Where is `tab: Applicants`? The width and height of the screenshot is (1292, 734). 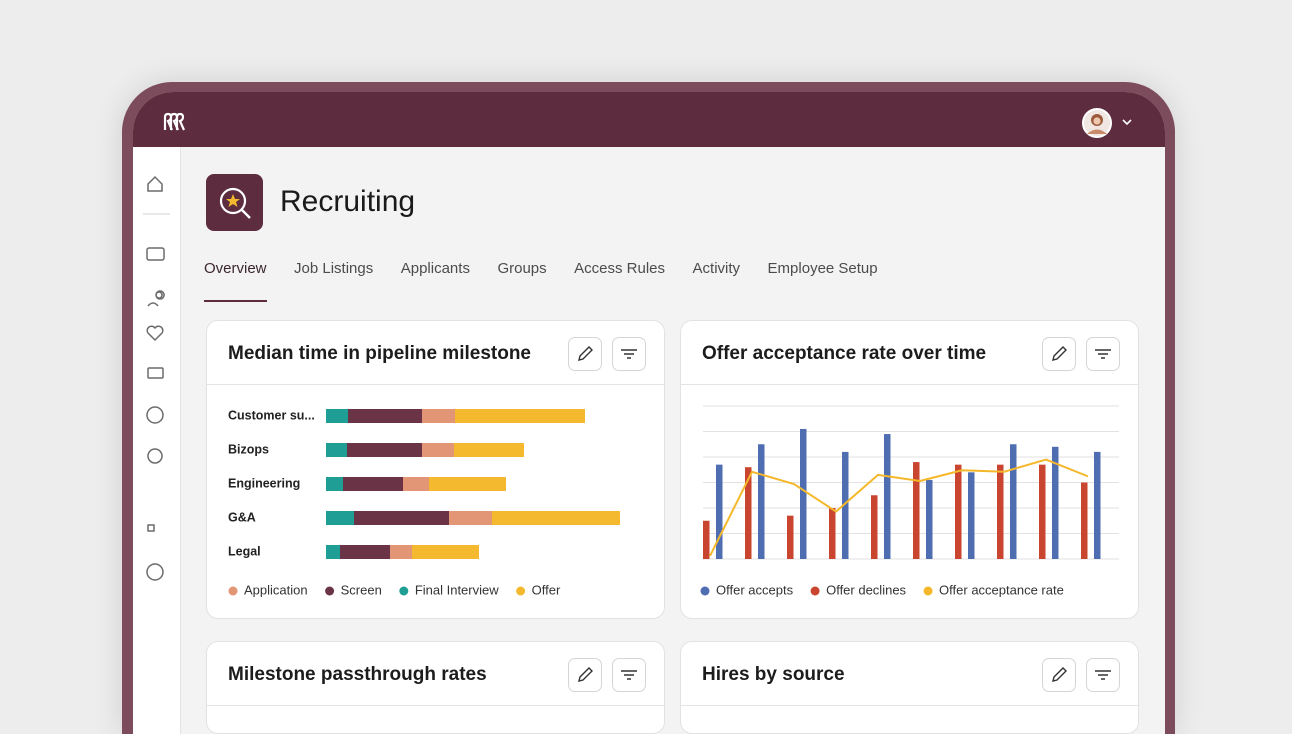 tab: Applicants is located at coordinates (435, 268).